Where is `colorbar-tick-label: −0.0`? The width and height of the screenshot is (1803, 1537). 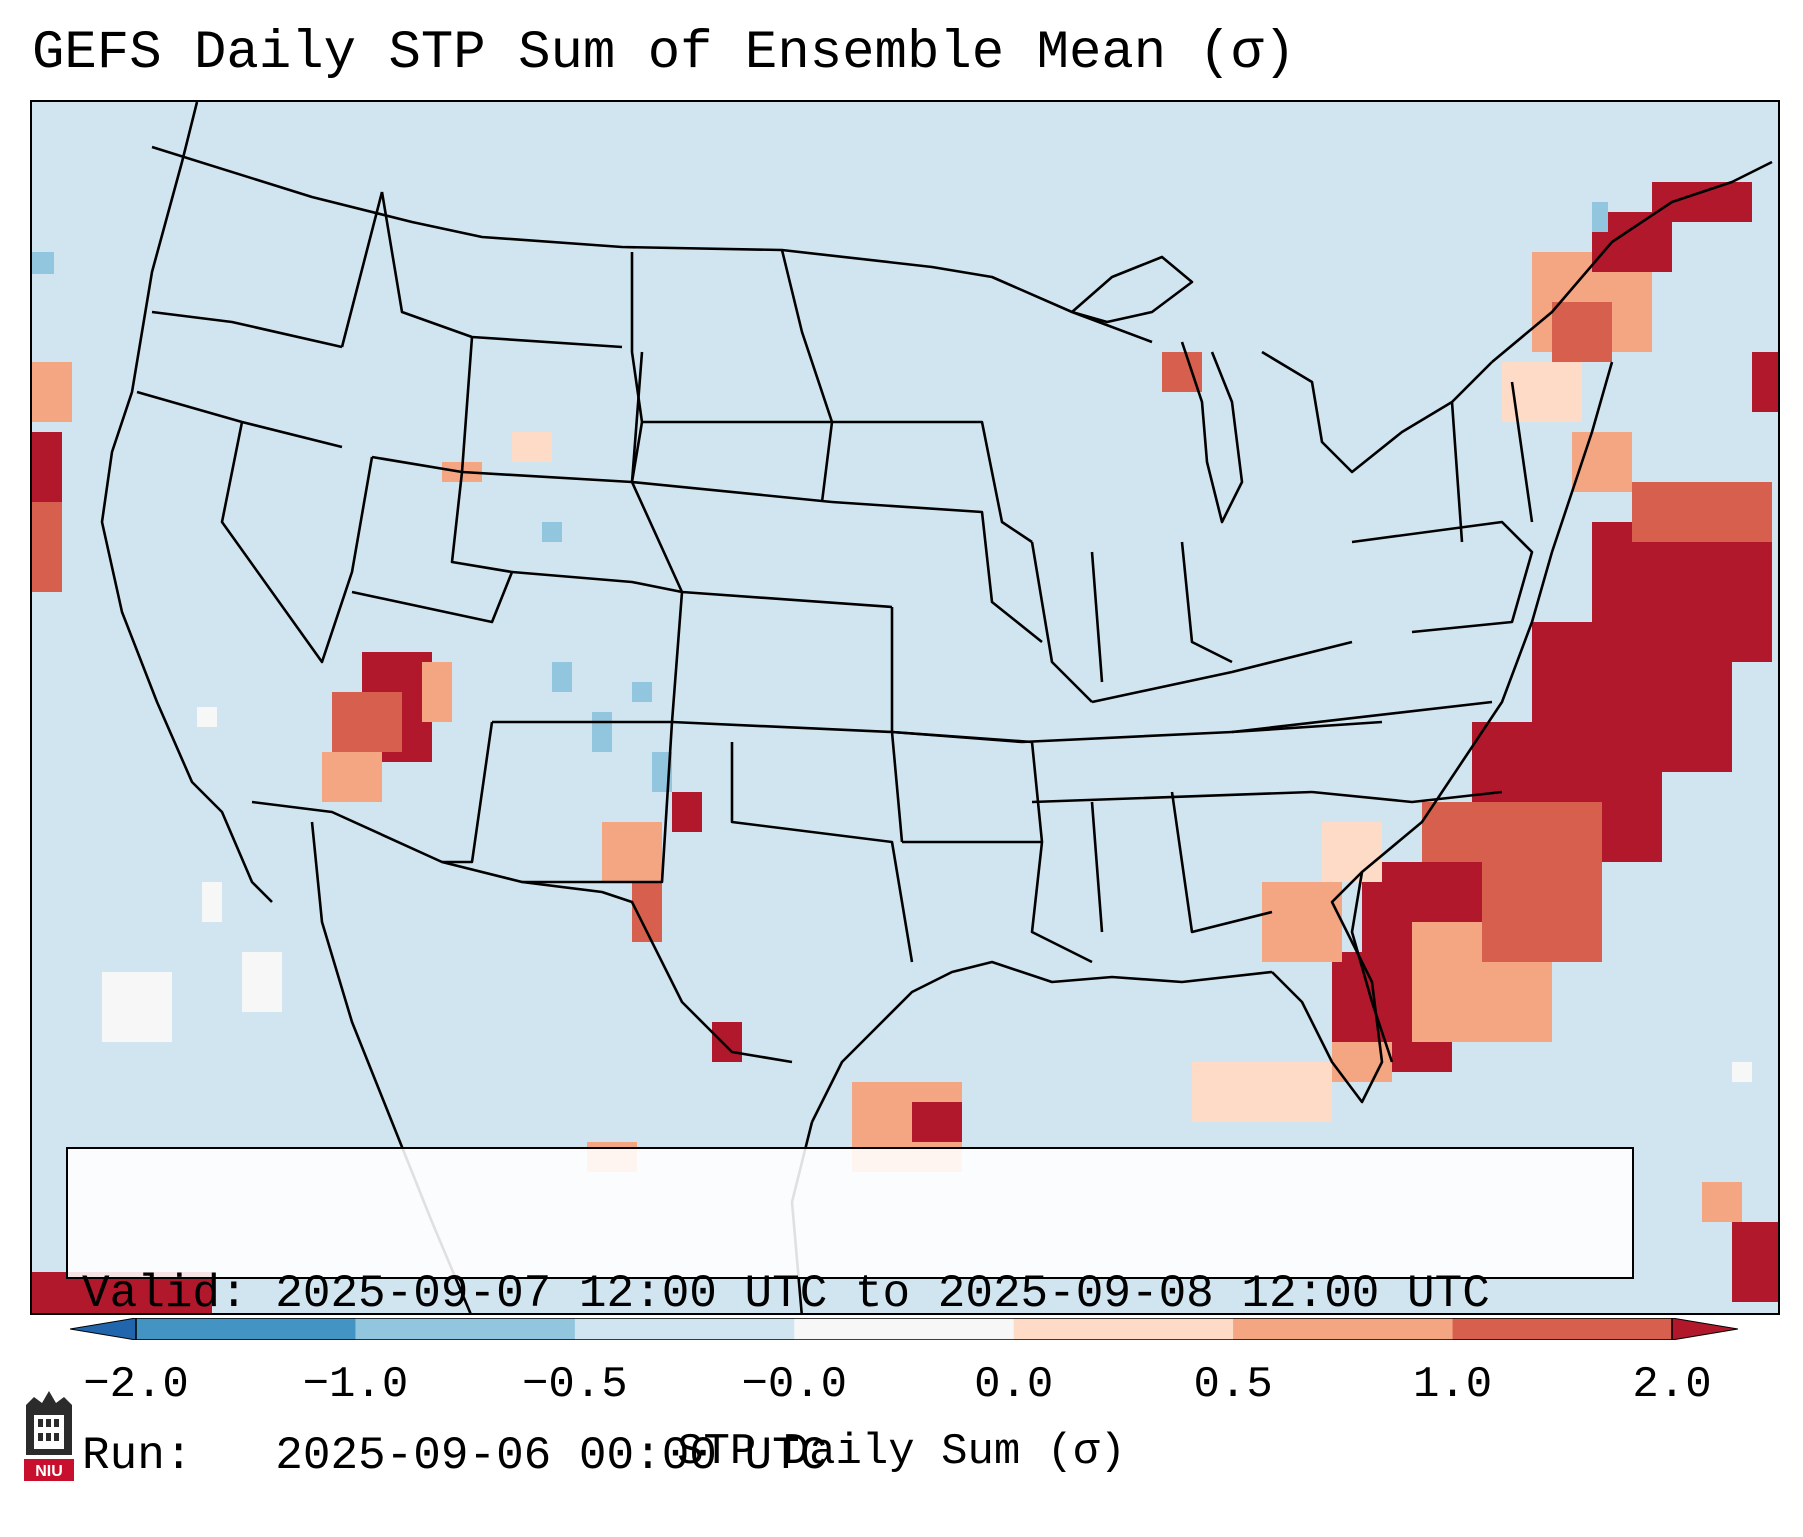
colorbar-tick-label: −0.0 is located at coordinates (794, 1385).